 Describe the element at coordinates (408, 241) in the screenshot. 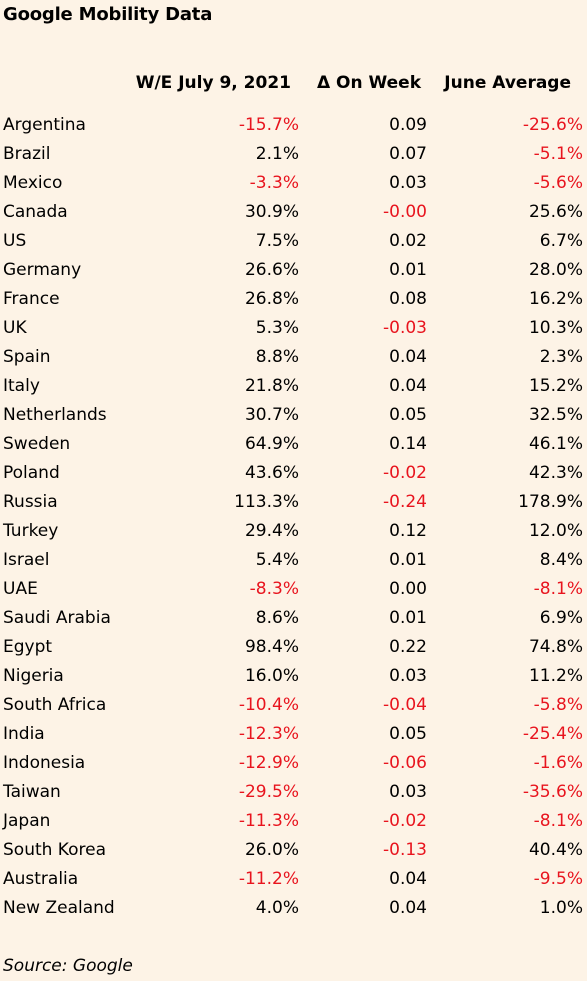

I see `change-value: 0.02` at that location.